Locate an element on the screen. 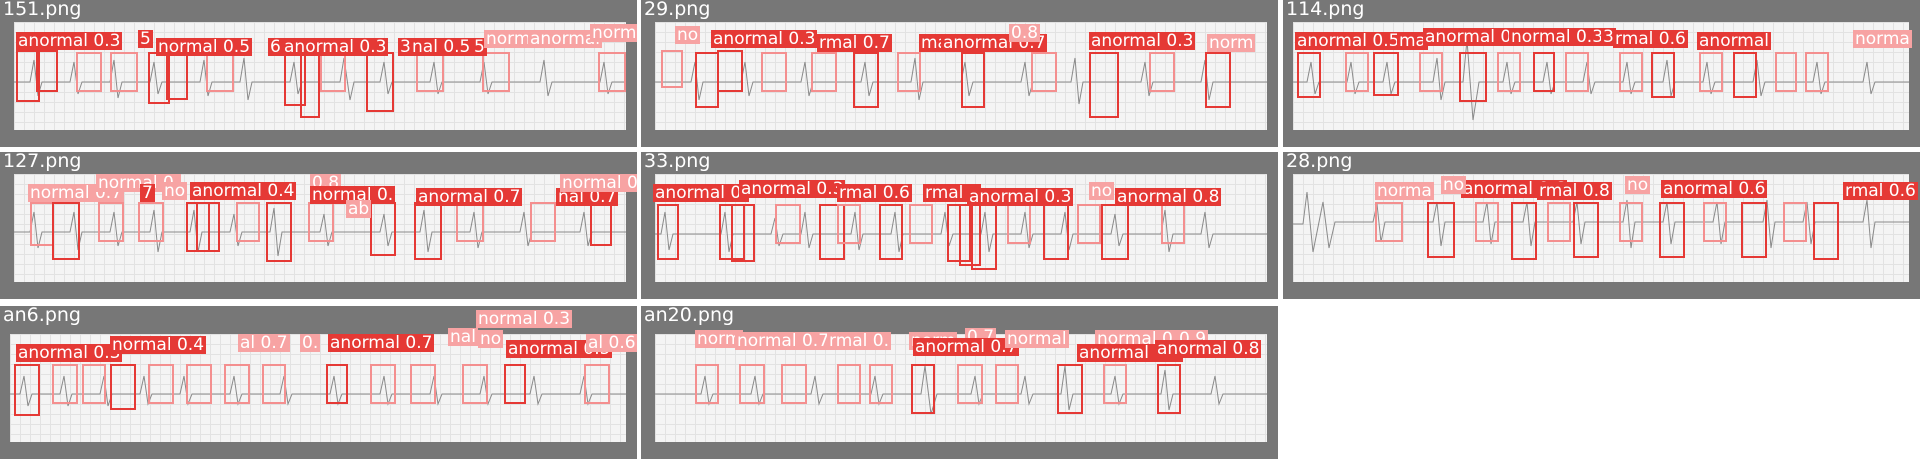  detection-label: anormal 0.7 is located at coordinates (381, 343).